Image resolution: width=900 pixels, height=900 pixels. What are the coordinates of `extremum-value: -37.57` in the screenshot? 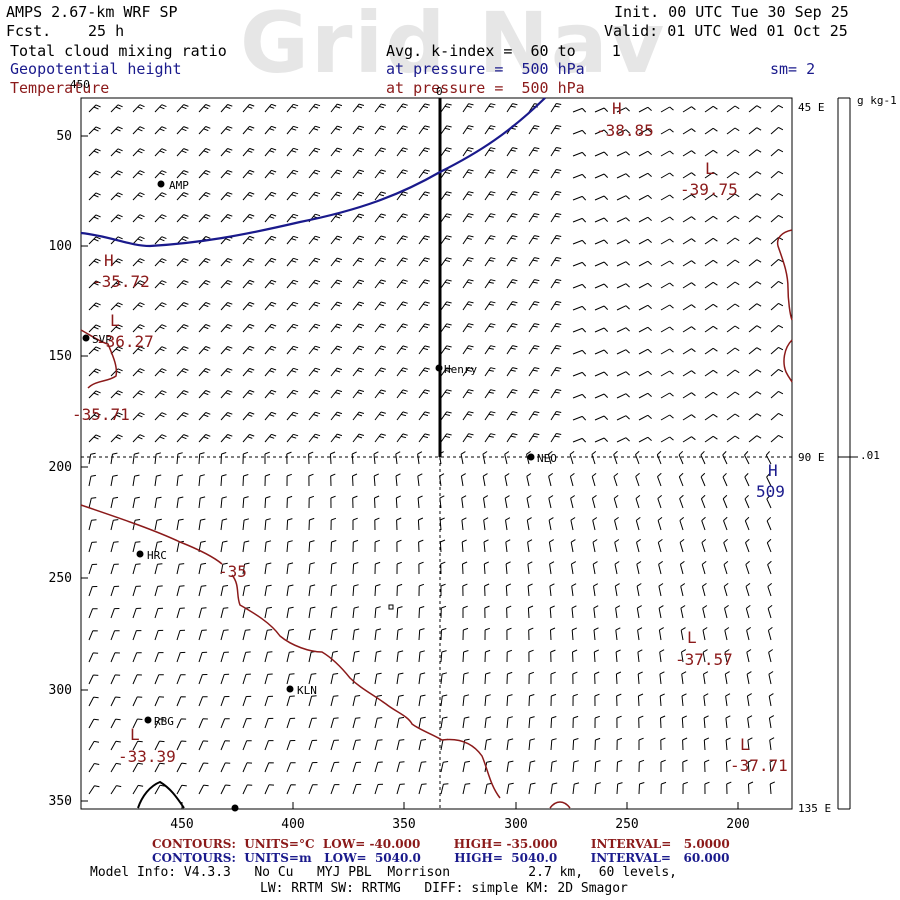 It's located at (704, 659).